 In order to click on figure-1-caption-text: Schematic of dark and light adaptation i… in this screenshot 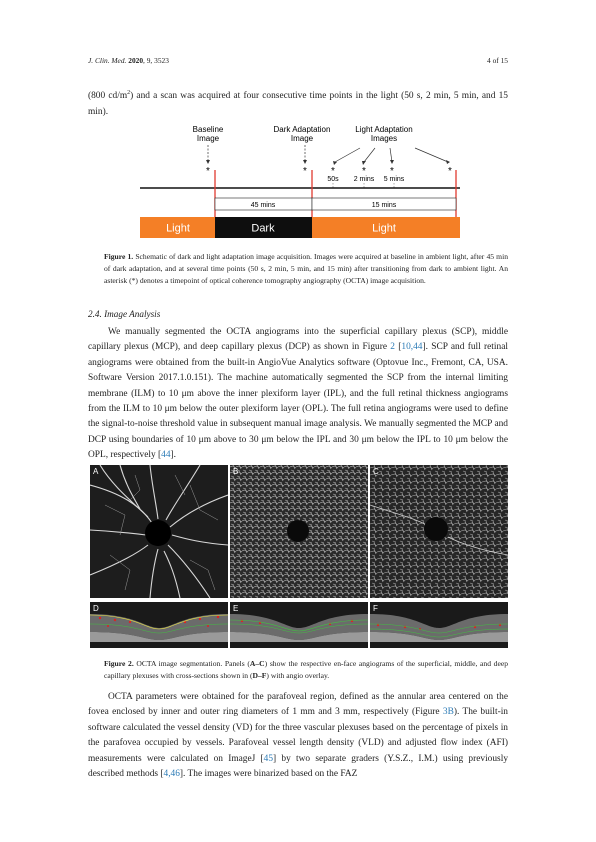, I will do `click(306, 268)`.